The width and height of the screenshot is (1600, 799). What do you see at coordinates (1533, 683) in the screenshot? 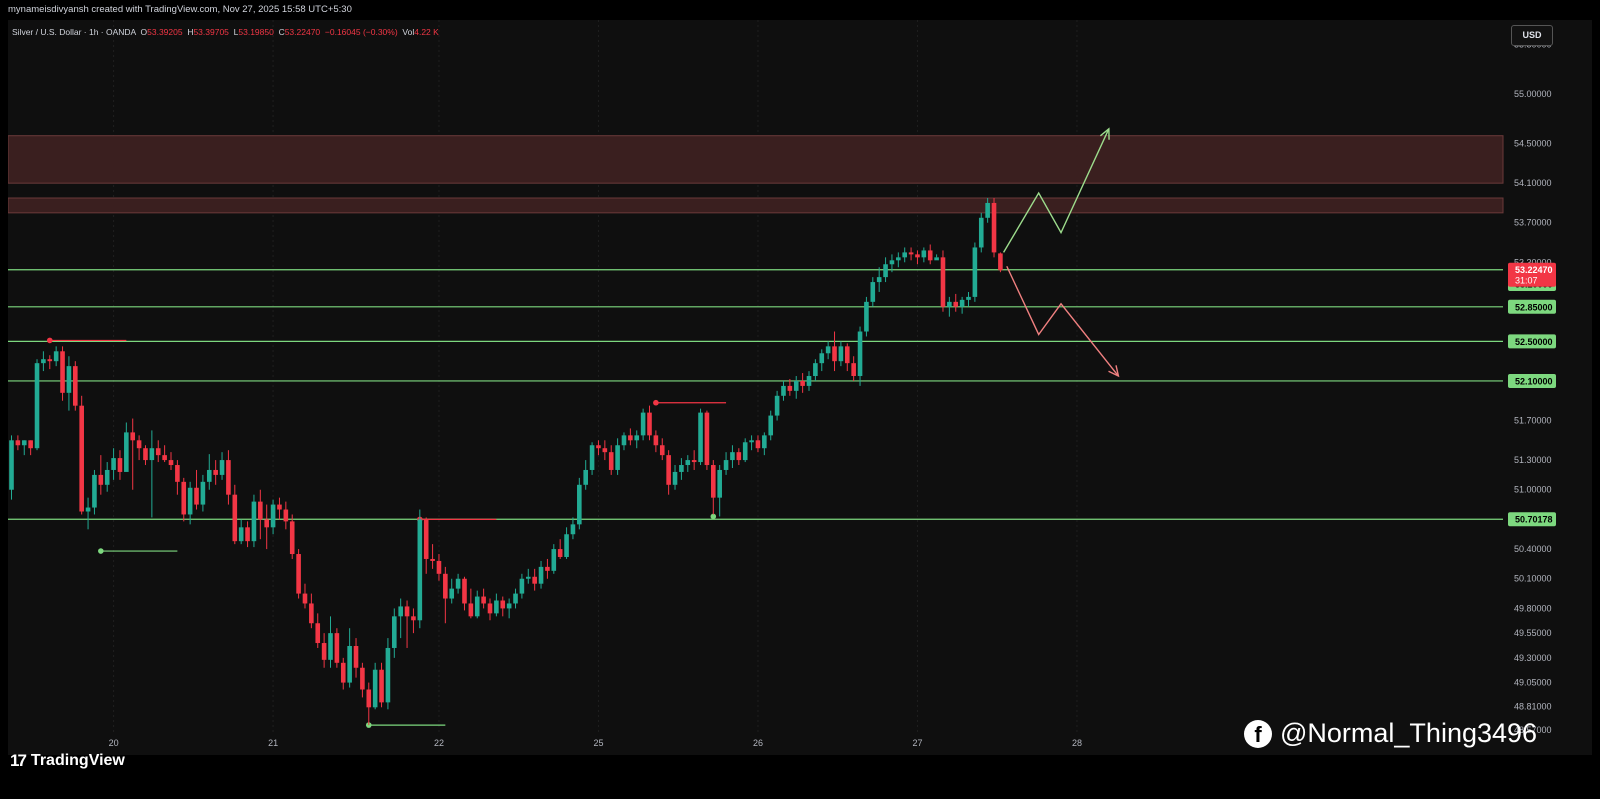
I see `y-tick-label: 49.05000` at bounding box center [1533, 683].